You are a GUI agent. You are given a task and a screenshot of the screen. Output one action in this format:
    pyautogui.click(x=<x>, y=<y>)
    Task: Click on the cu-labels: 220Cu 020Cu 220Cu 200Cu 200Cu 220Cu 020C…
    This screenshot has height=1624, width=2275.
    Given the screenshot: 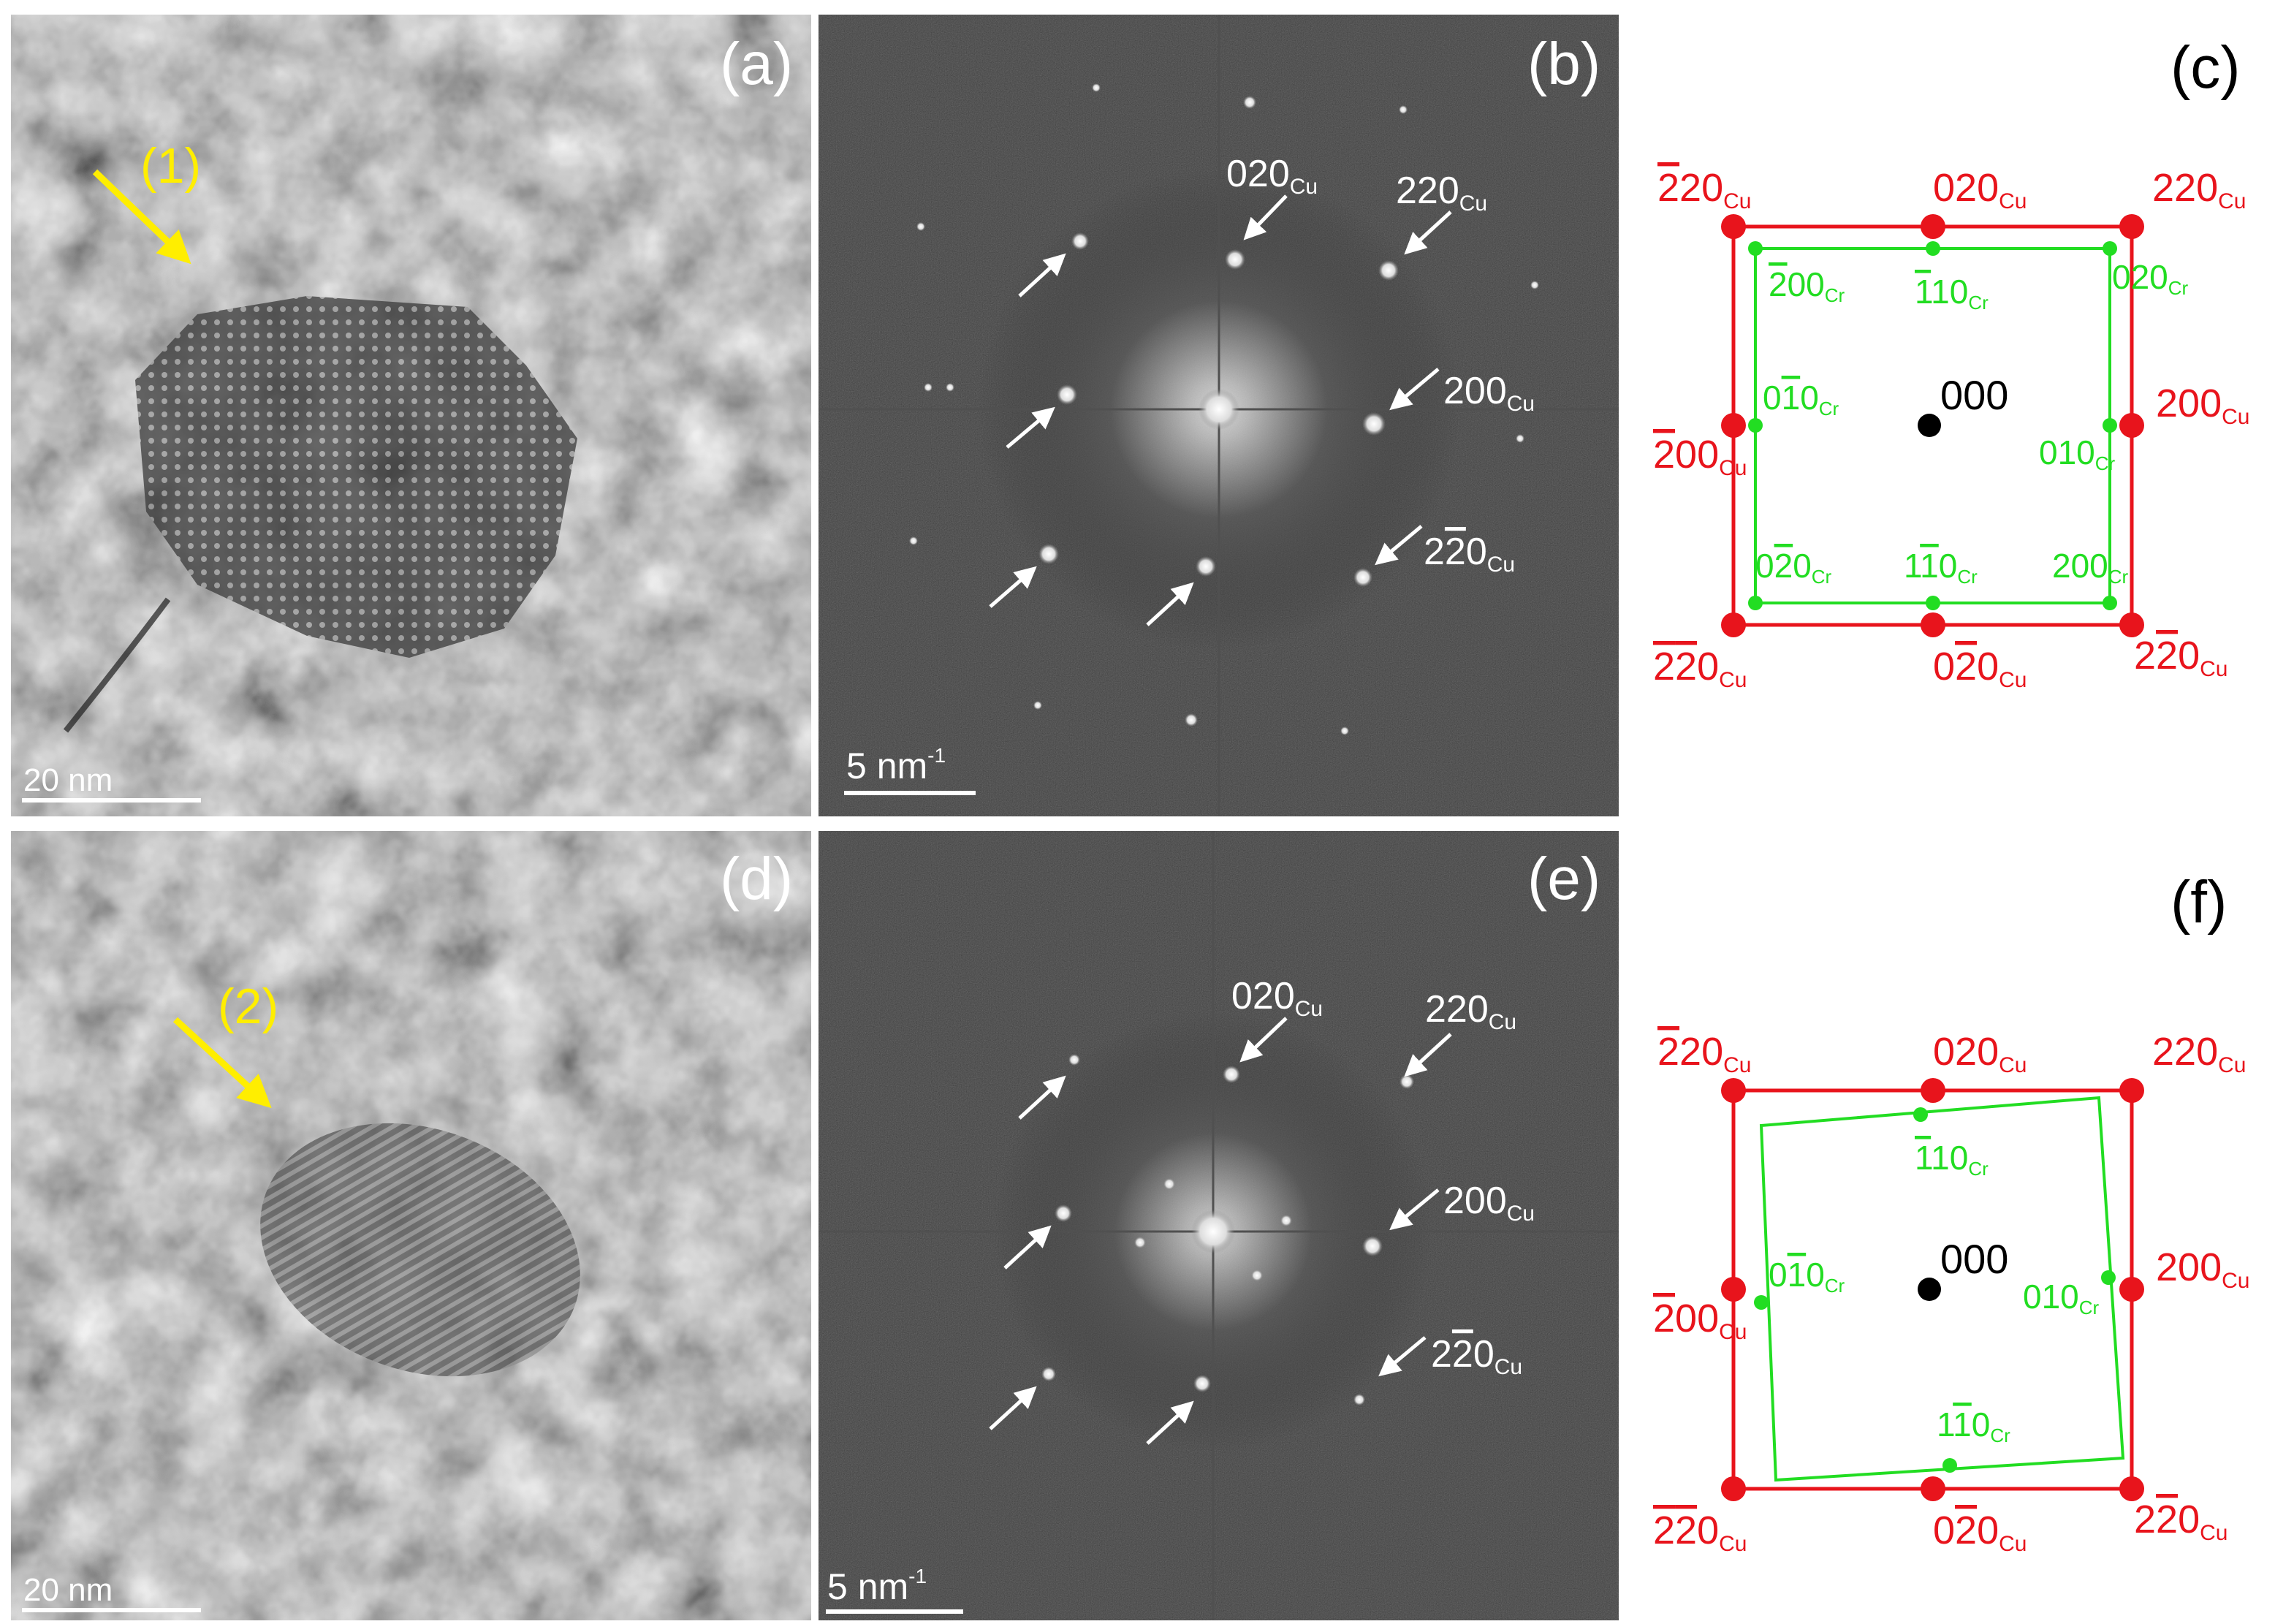 What is the action you would take?
    pyautogui.click(x=1951, y=1293)
    